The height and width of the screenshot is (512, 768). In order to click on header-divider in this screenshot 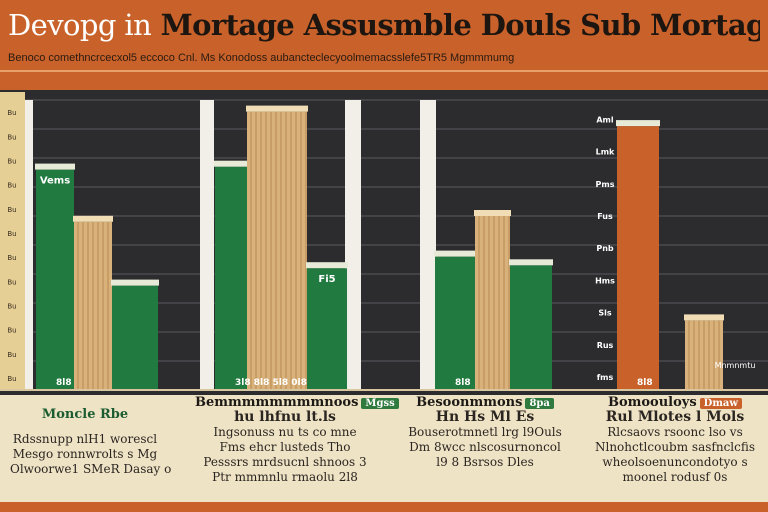, I will do `click(384, 71)`.